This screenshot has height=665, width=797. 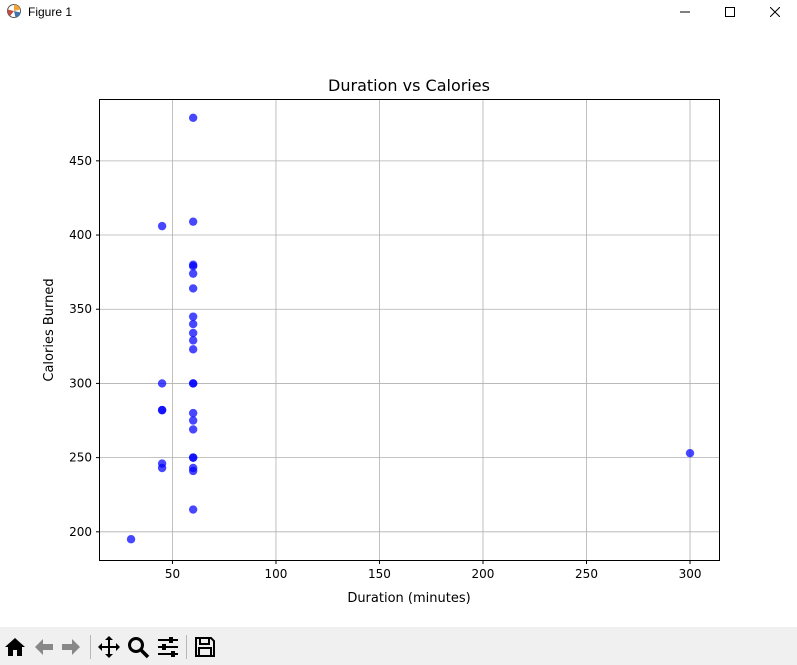 I want to click on save-floppy-icon, so click(x=205, y=647).